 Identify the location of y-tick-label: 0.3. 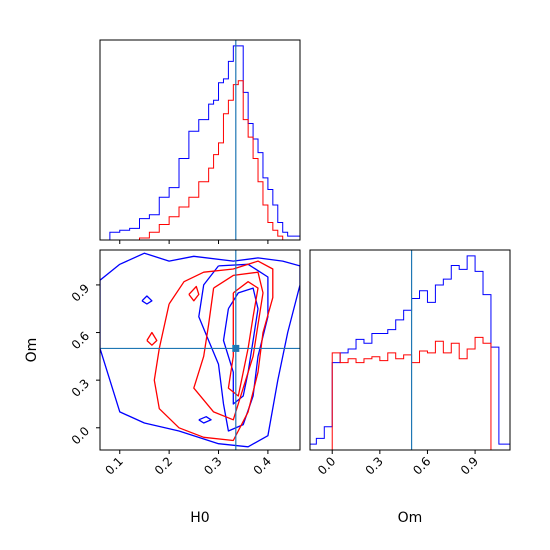
(80, 387).